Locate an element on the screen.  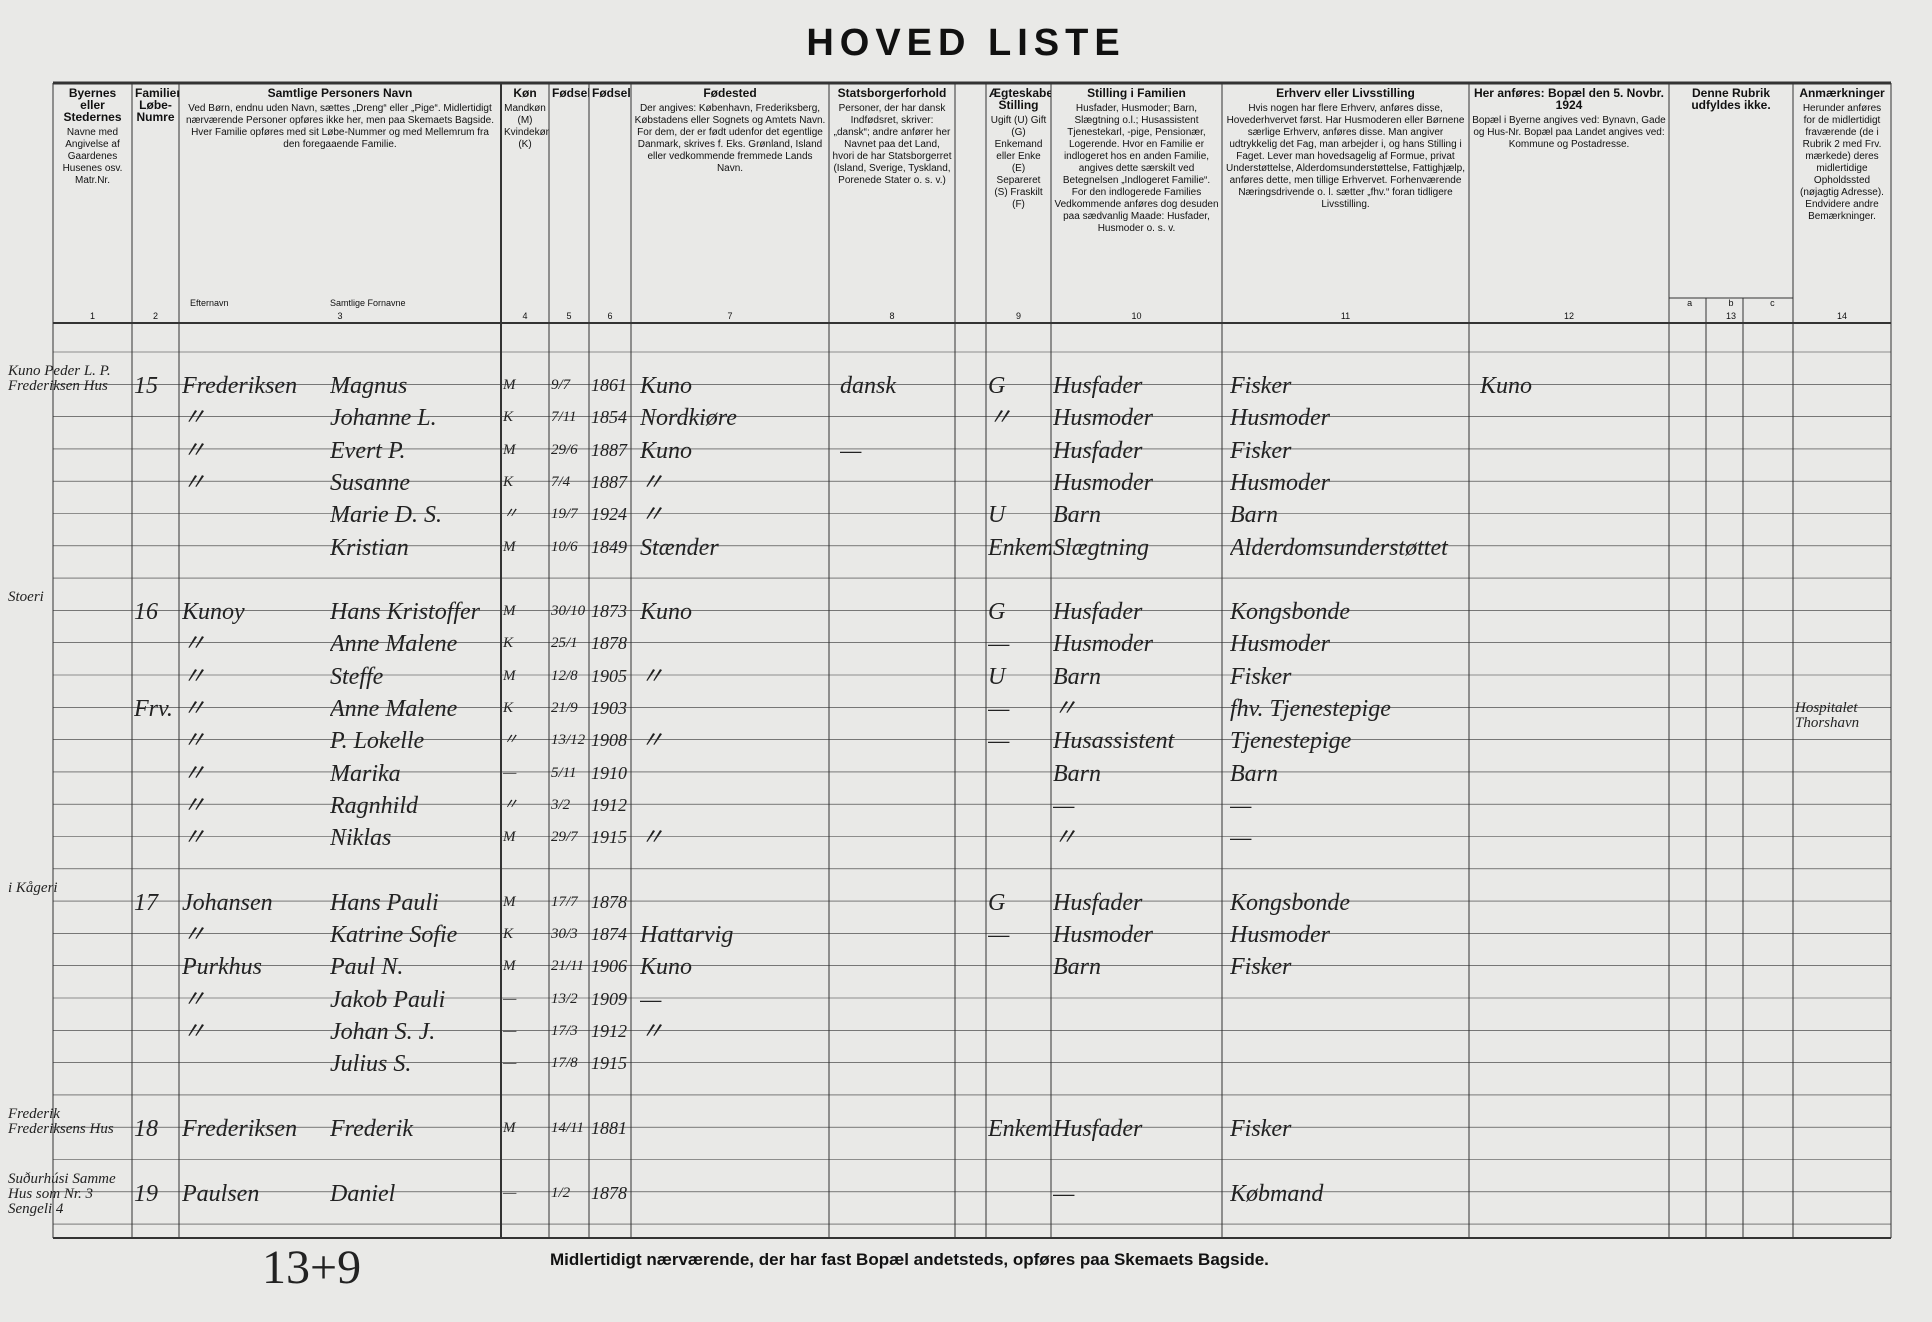
cell-occupation: Tjenestepige is located at coordinates (1291, 741).